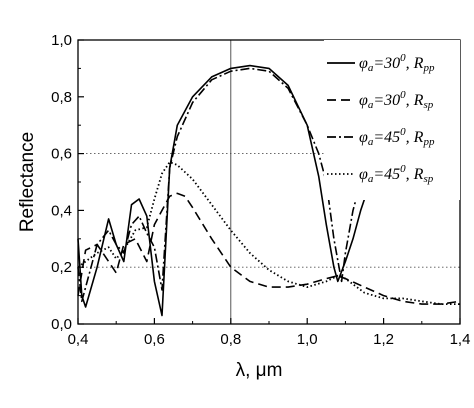 Image resolution: width=474 pixels, height=408 pixels. What do you see at coordinates (383, 339) in the screenshot?
I see `x-tick-label: 1,2` at bounding box center [383, 339].